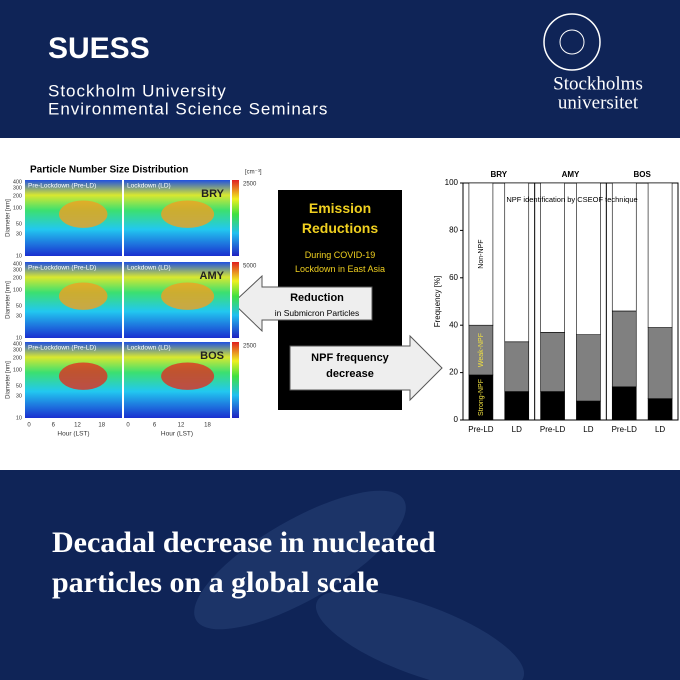  What do you see at coordinates (317, 313) in the screenshot?
I see `left-arrow-subtitle: in Submicron Particles` at bounding box center [317, 313].